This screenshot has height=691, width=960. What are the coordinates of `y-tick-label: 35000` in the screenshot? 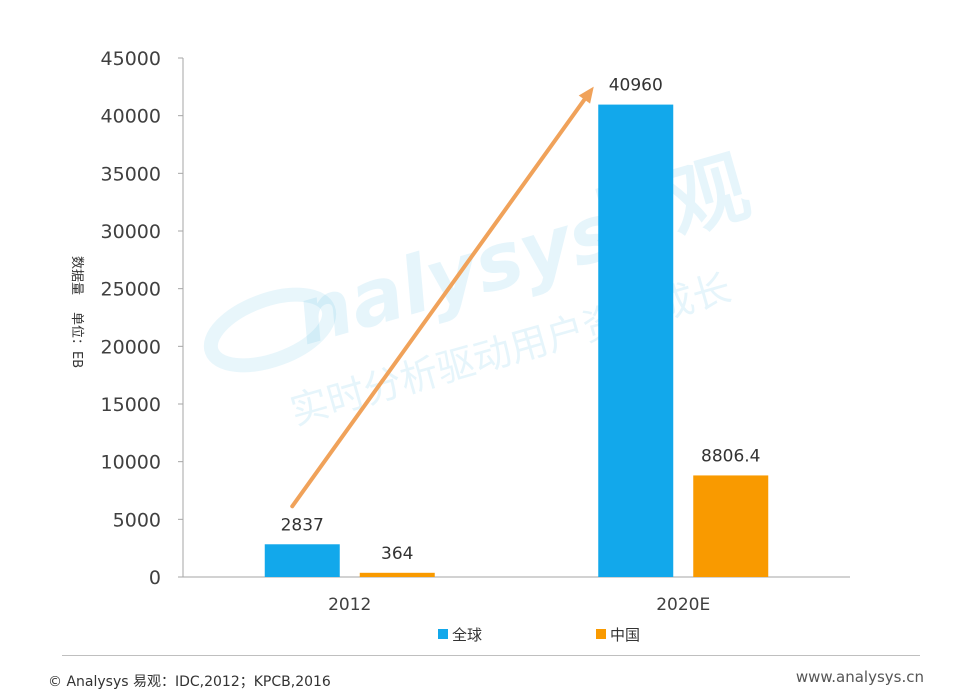 It's located at (131, 174).